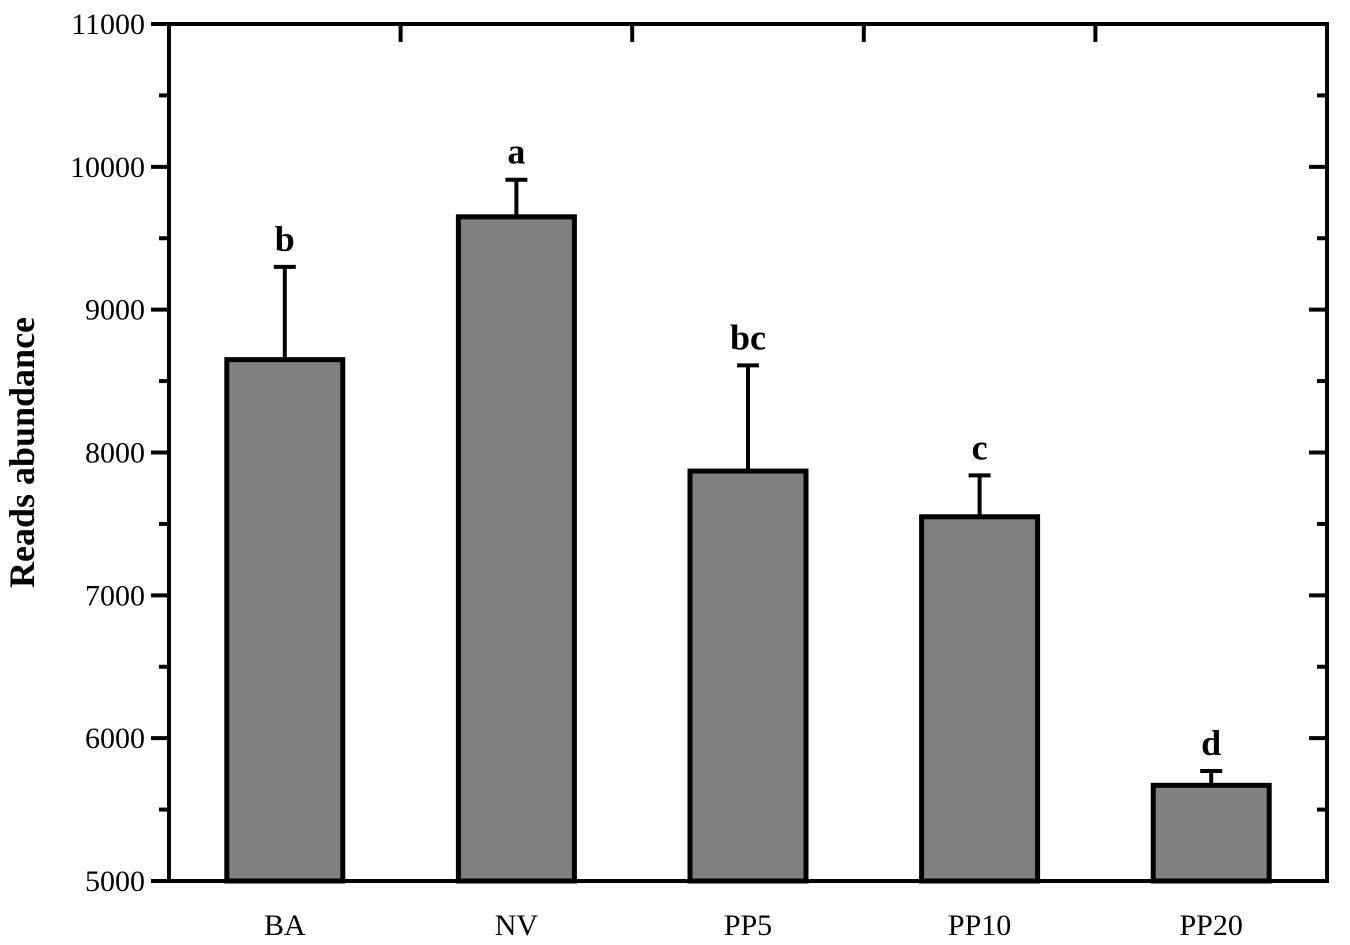 The width and height of the screenshot is (1350, 945). I want to click on y-tick-label: 11000, so click(108, 24).